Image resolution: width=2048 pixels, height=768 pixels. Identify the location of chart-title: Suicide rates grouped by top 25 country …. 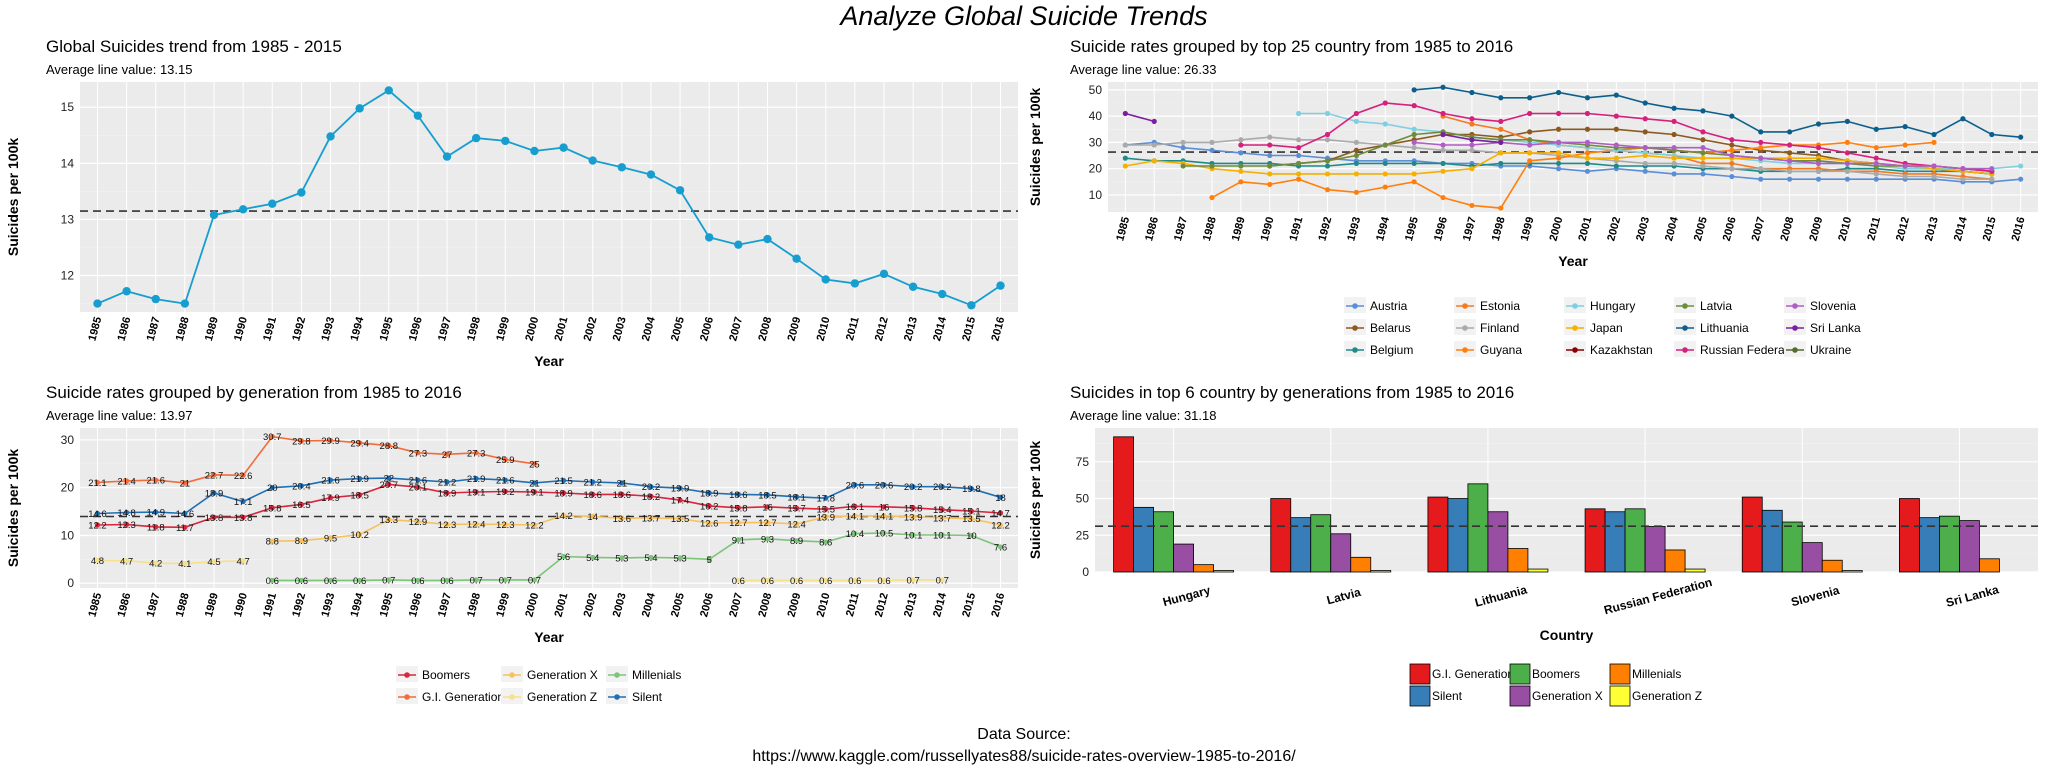
(1291, 46).